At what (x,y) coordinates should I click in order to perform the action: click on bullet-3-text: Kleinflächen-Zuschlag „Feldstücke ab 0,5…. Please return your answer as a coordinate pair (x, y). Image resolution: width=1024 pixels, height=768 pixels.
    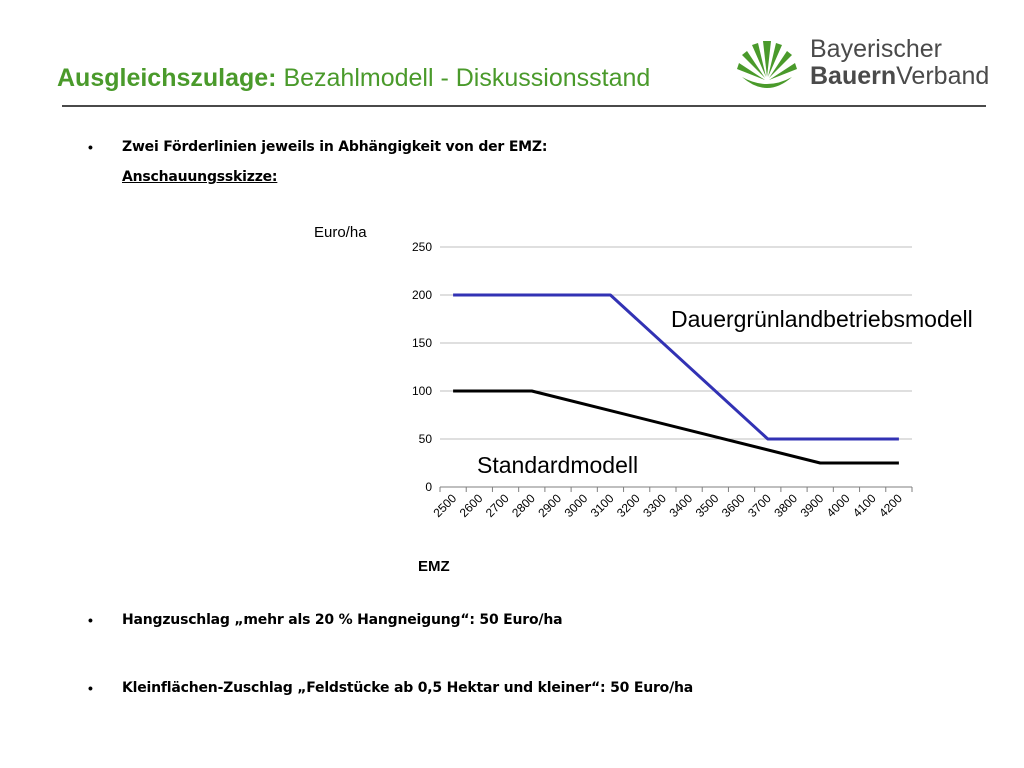
    Looking at the image, I should click on (408, 688).